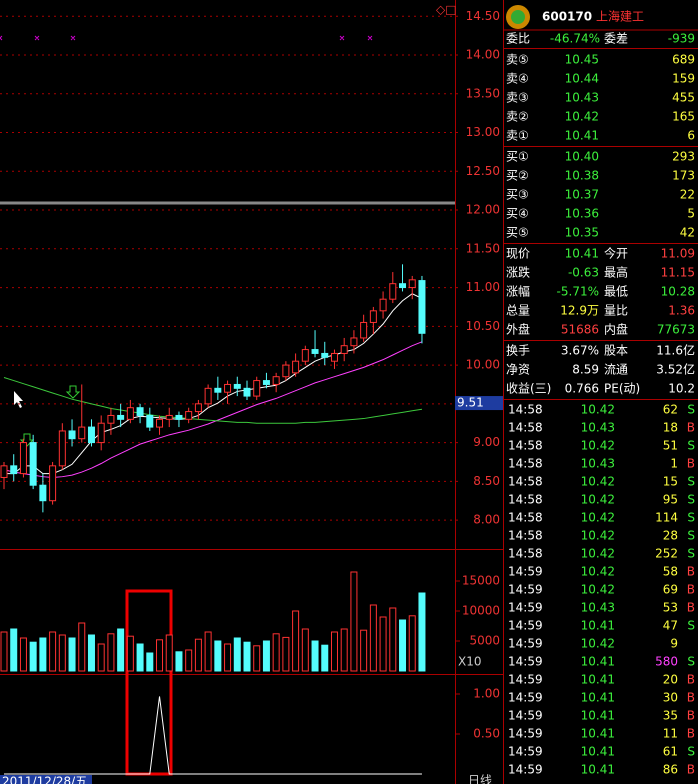  I want to click on y-tick-label: 5000, so click(484, 641).